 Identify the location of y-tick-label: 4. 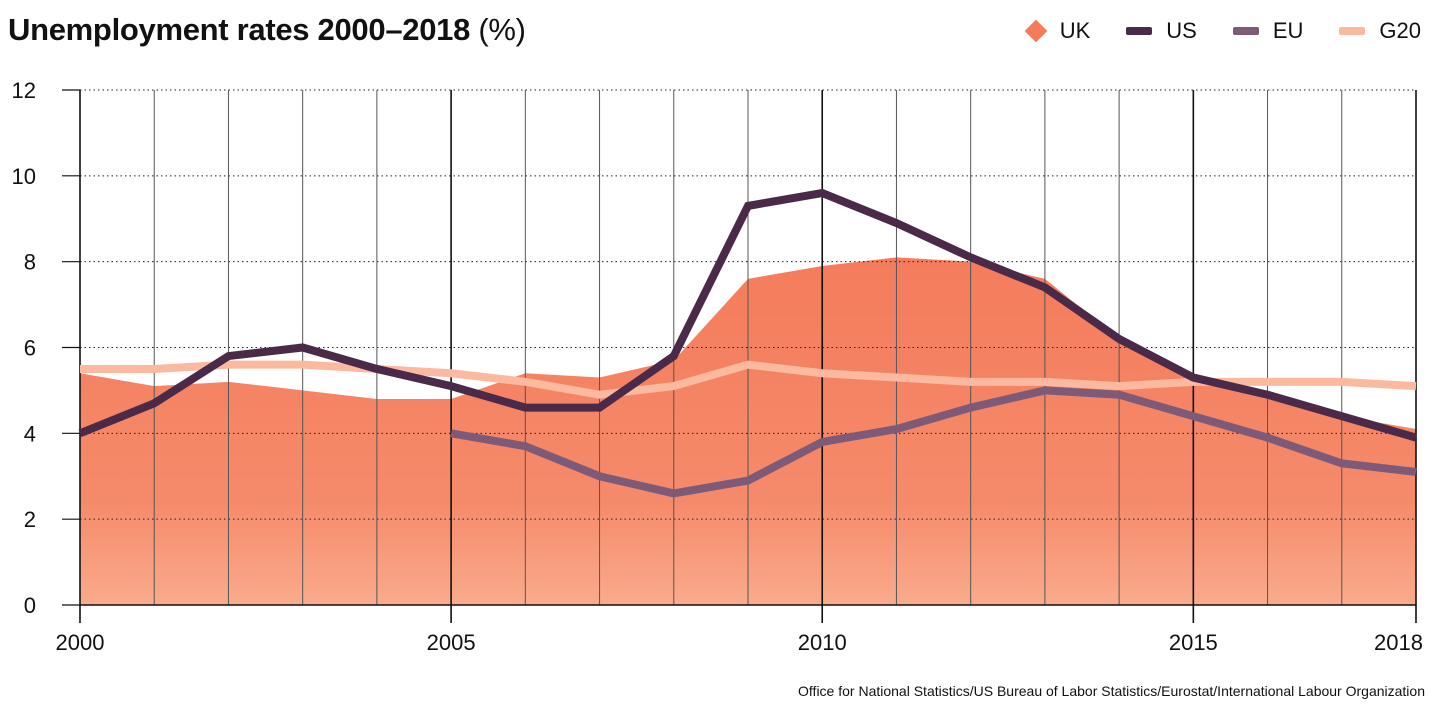
(30, 433).